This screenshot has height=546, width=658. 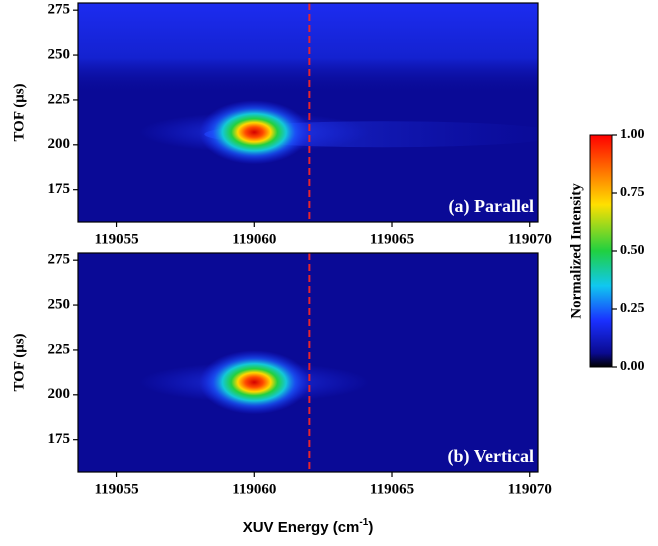 What do you see at coordinates (491, 456) in the screenshot?
I see `panel-label: (b) Vertical` at bounding box center [491, 456].